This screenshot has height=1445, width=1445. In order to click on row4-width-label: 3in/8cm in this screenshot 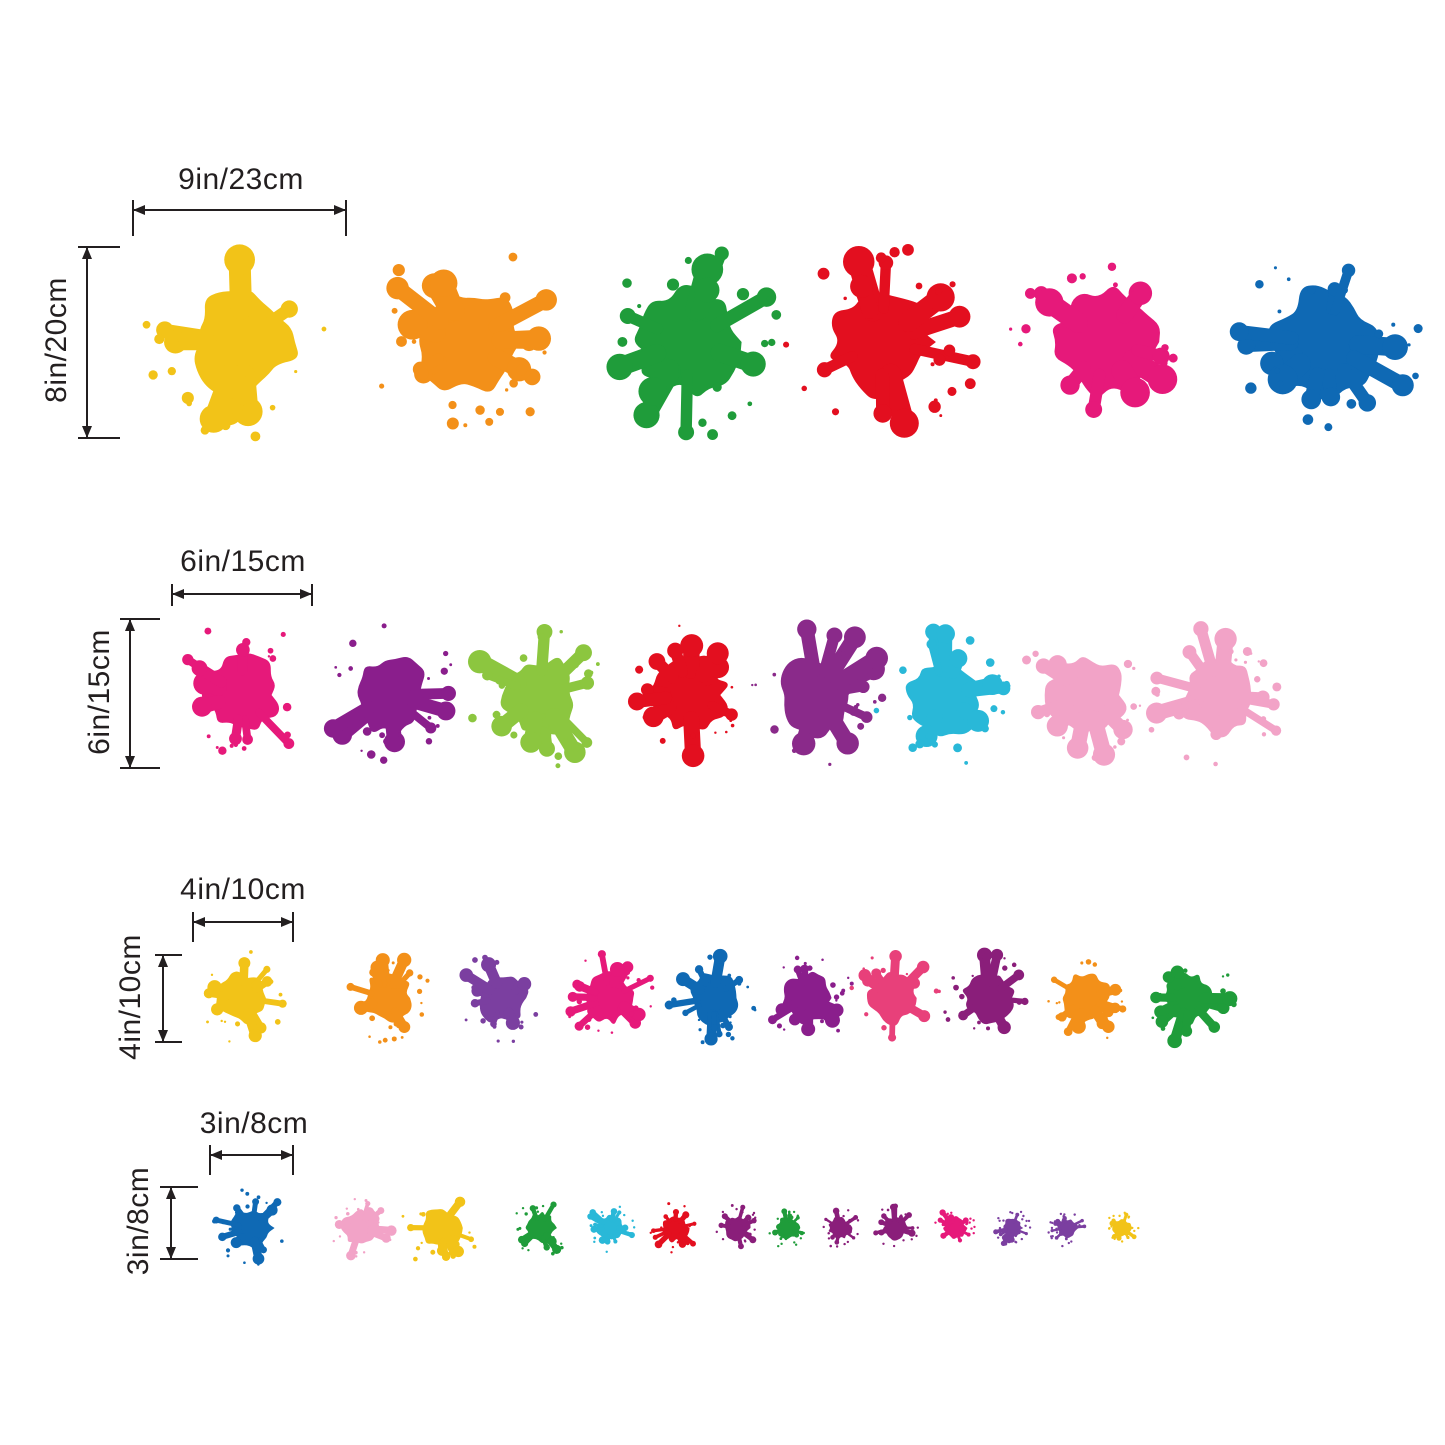, I will do `click(254, 1123)`.